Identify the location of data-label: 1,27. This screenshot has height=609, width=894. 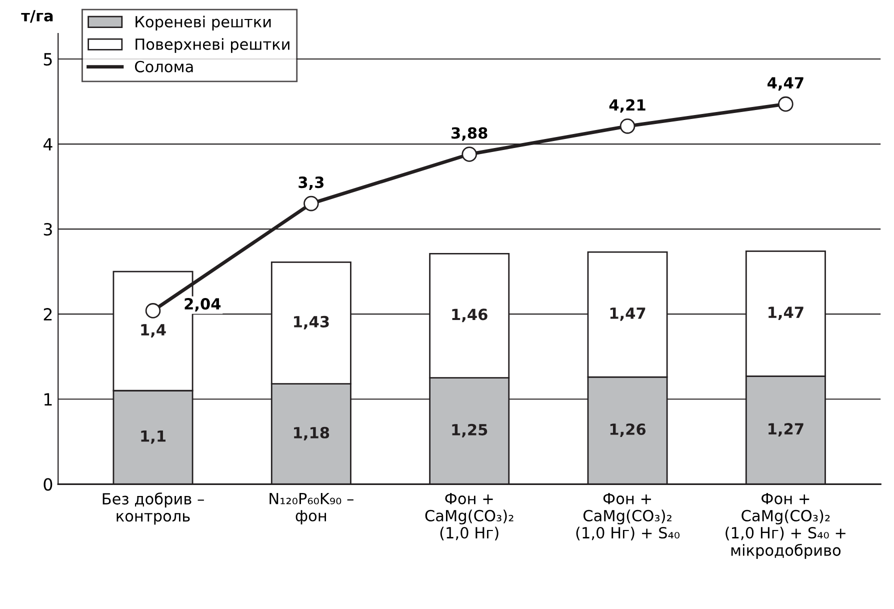
(786, 430).